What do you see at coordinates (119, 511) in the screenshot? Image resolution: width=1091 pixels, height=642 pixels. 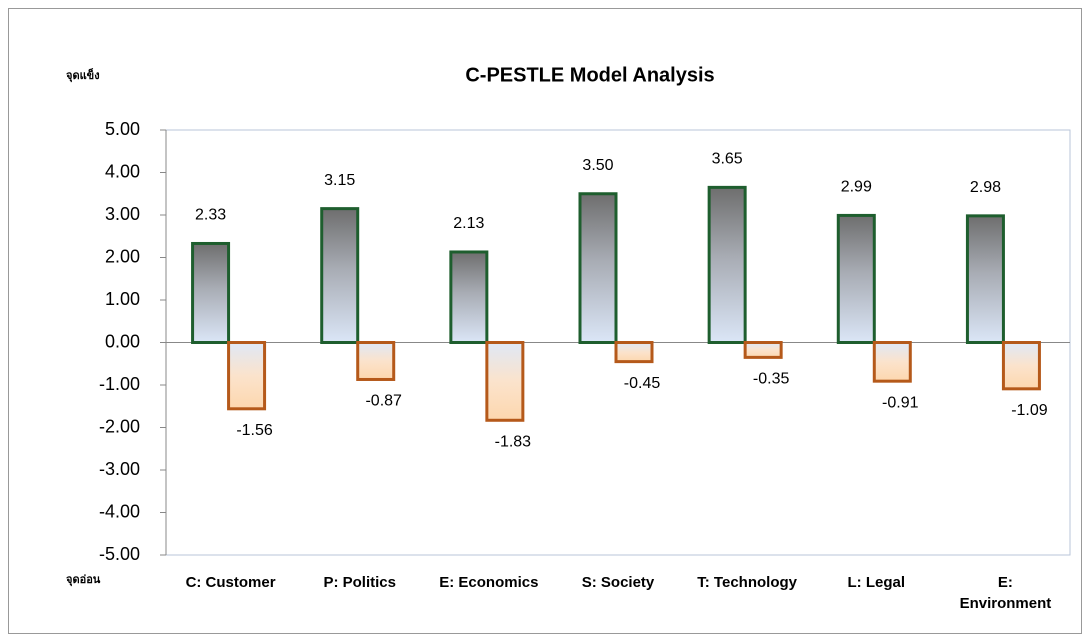 I see `y-tick-label: -4.00` at bounding box center [119, 511].